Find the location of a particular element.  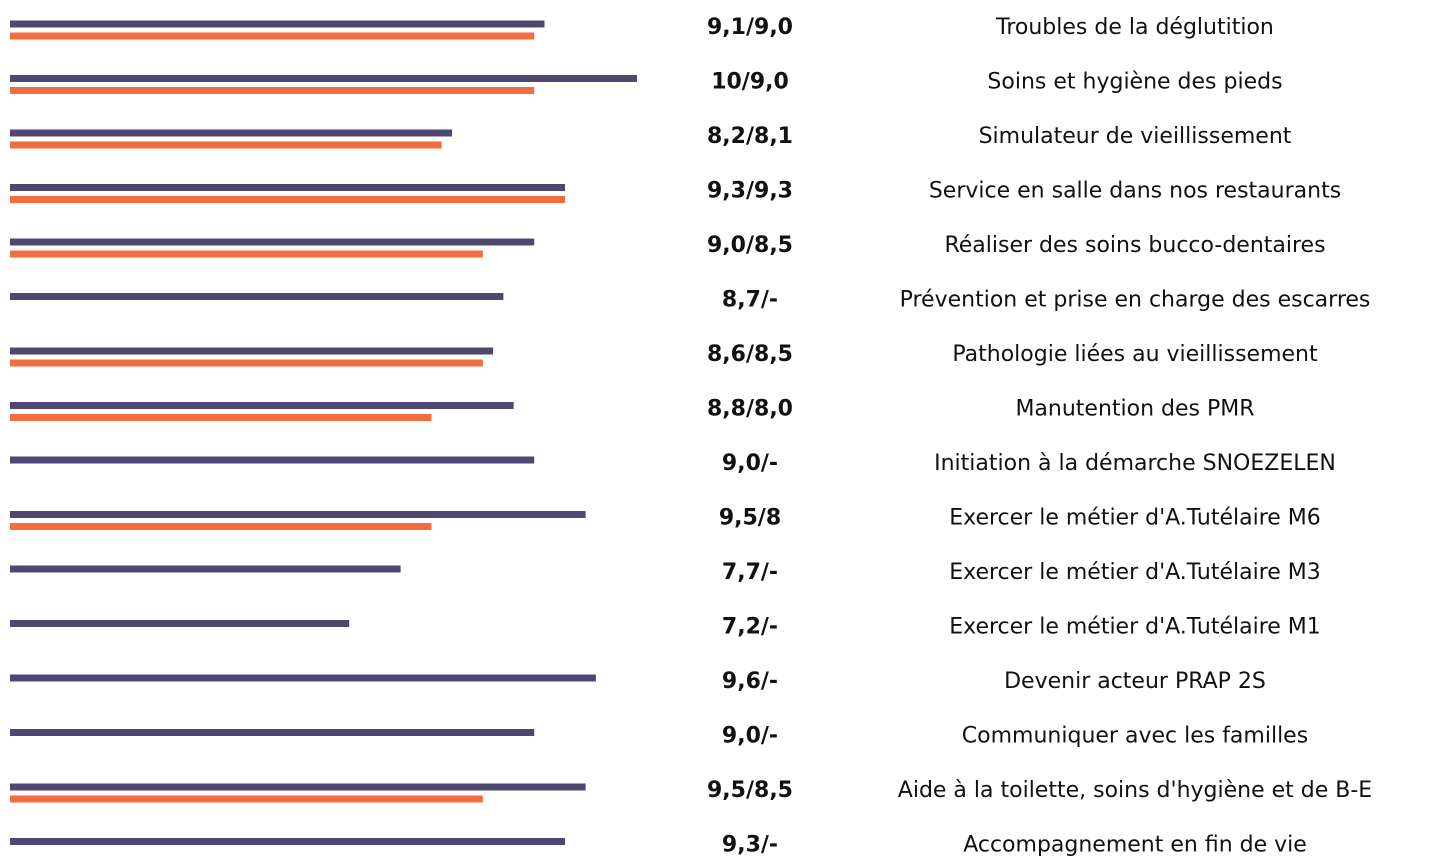

value-label: 9,6/- is located at coordinates (750, 681).